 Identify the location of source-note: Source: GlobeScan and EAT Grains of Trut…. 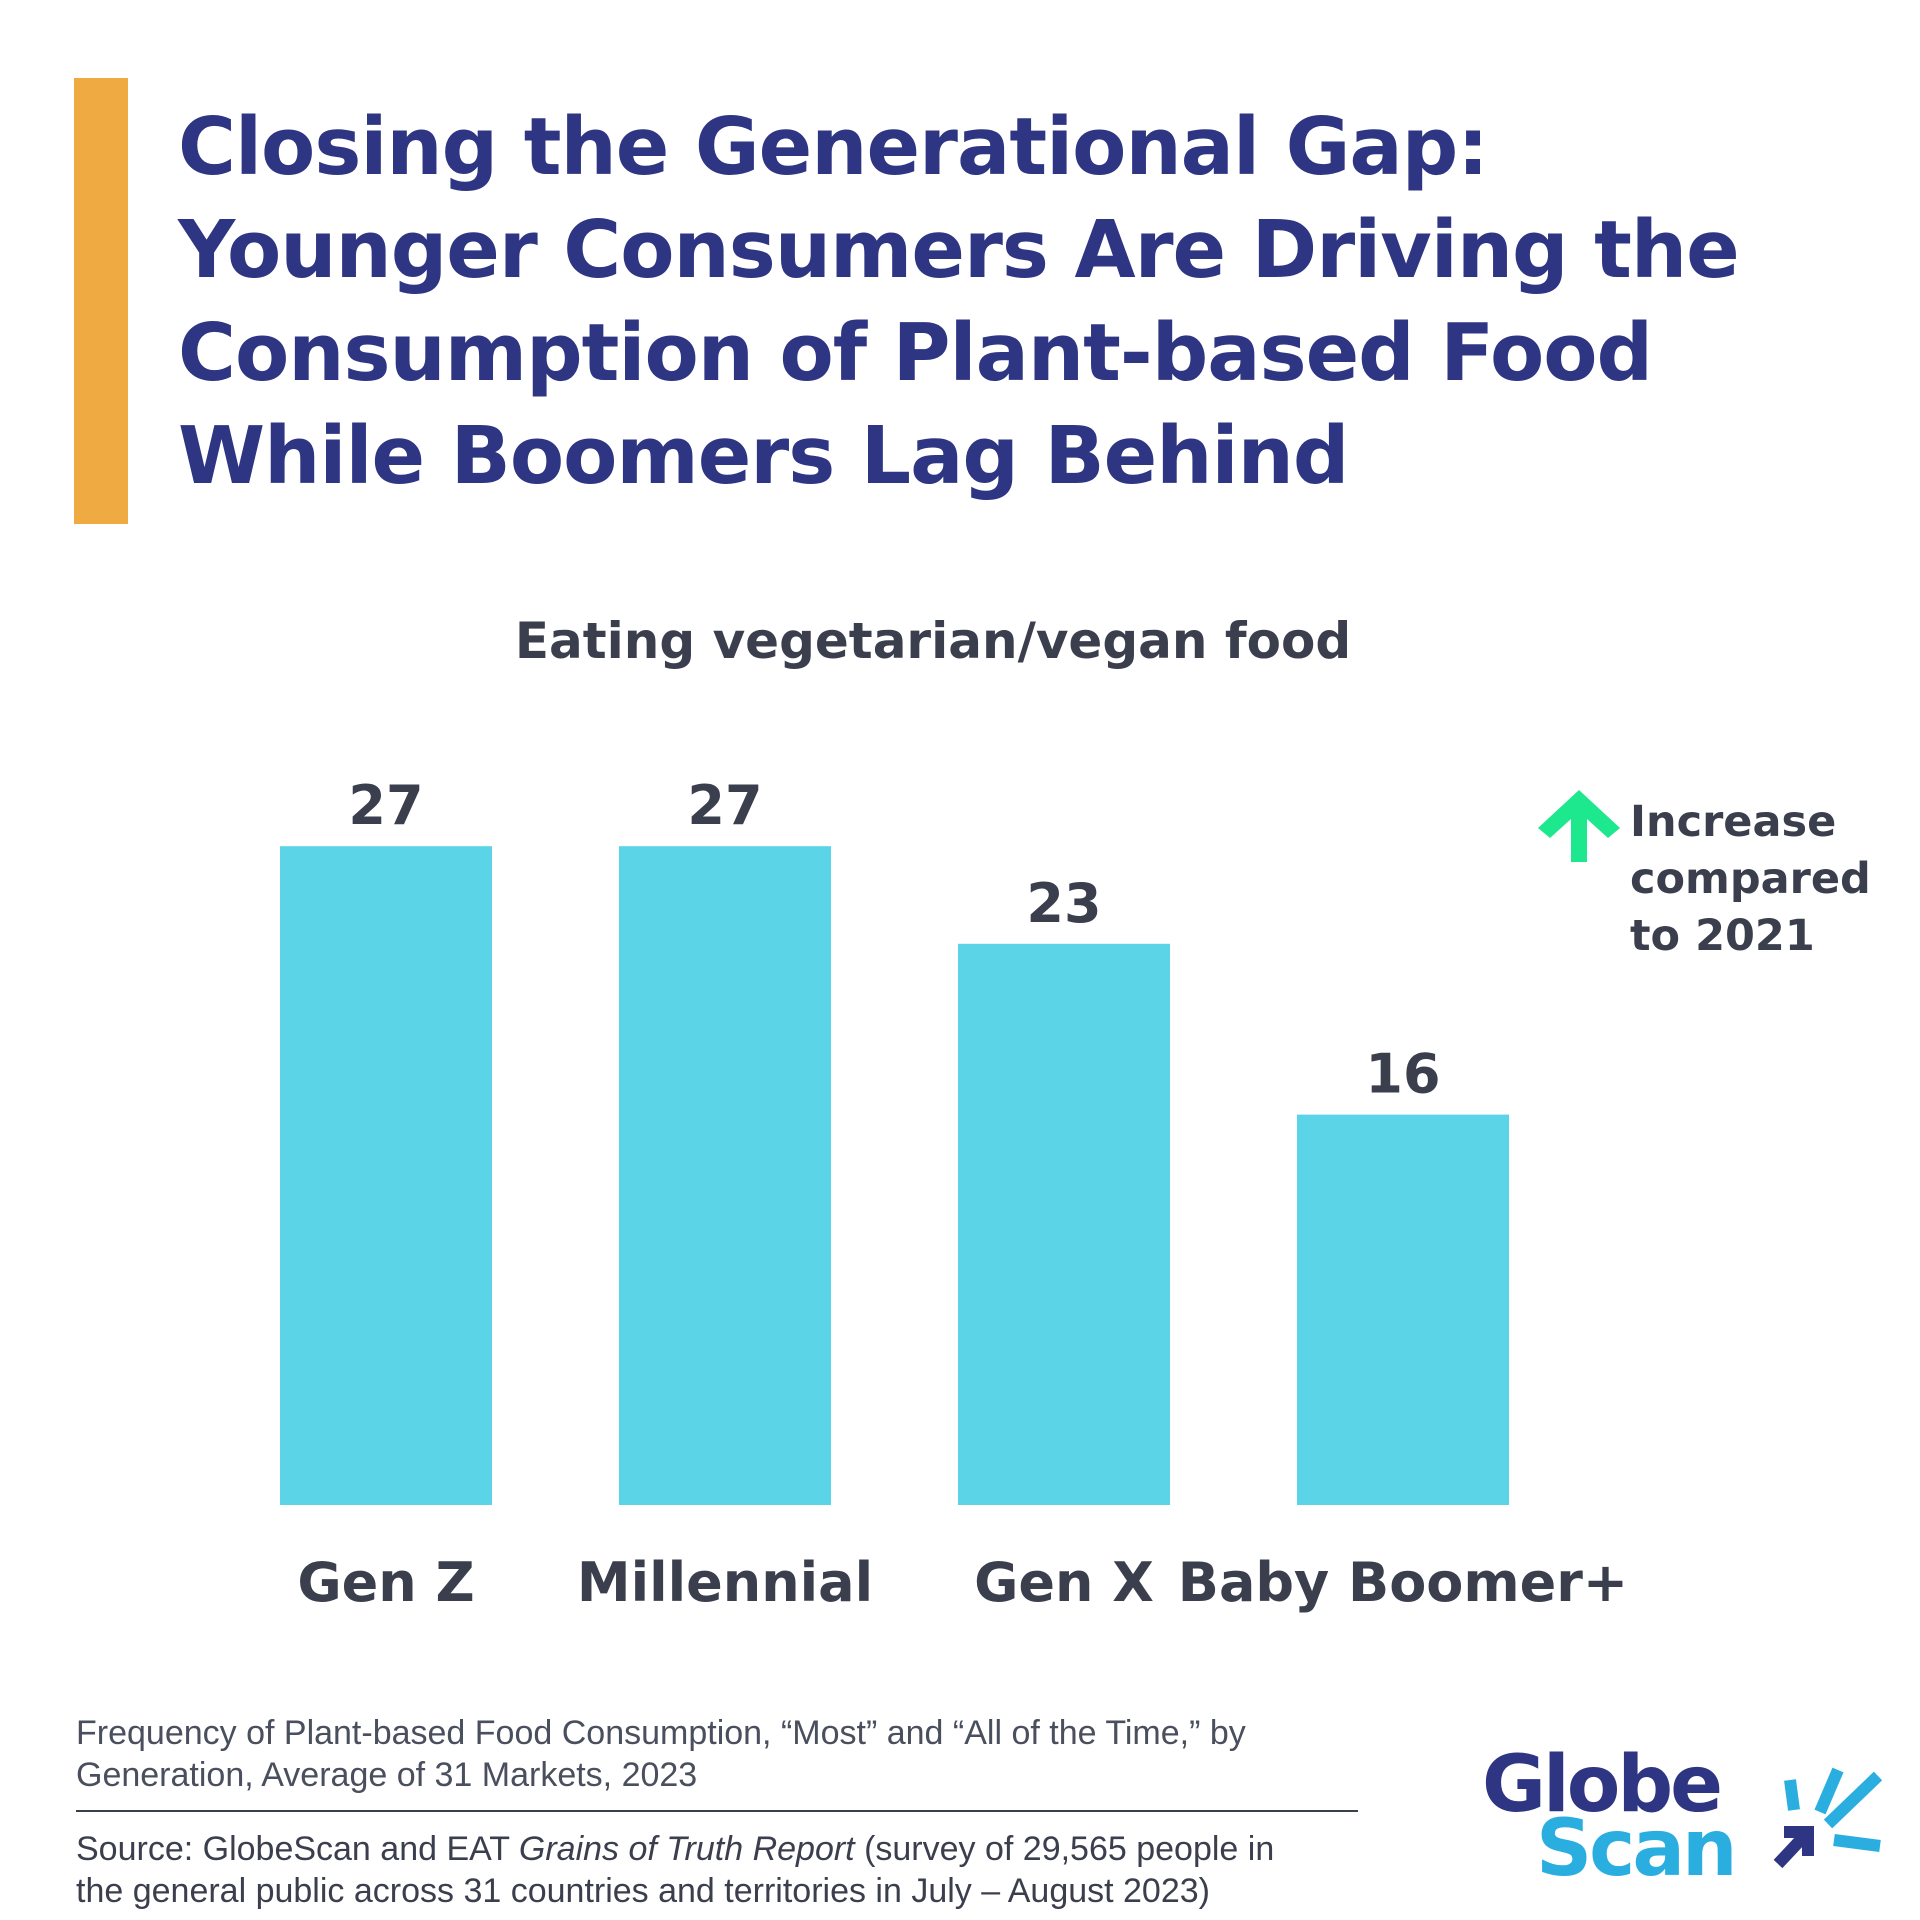
(726, 1870).